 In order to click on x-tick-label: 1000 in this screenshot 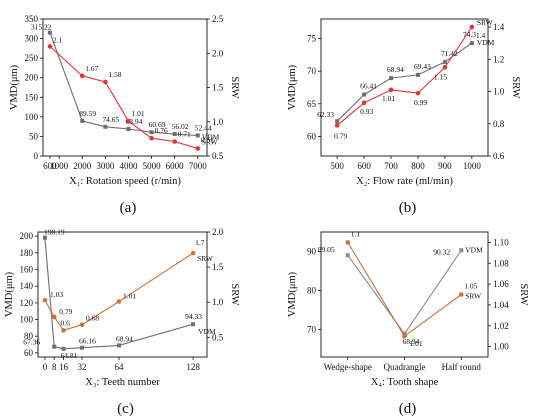, I will do `click(59, 166)`.